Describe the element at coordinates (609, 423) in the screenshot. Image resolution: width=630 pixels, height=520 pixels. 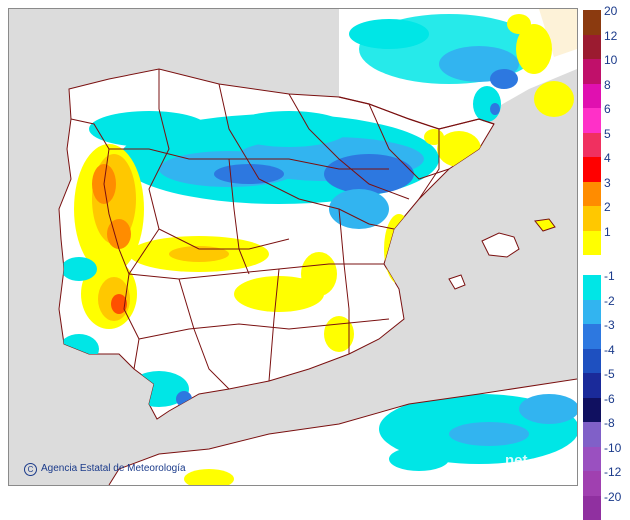
I see `legend-label-negative-6: -8` at that location.